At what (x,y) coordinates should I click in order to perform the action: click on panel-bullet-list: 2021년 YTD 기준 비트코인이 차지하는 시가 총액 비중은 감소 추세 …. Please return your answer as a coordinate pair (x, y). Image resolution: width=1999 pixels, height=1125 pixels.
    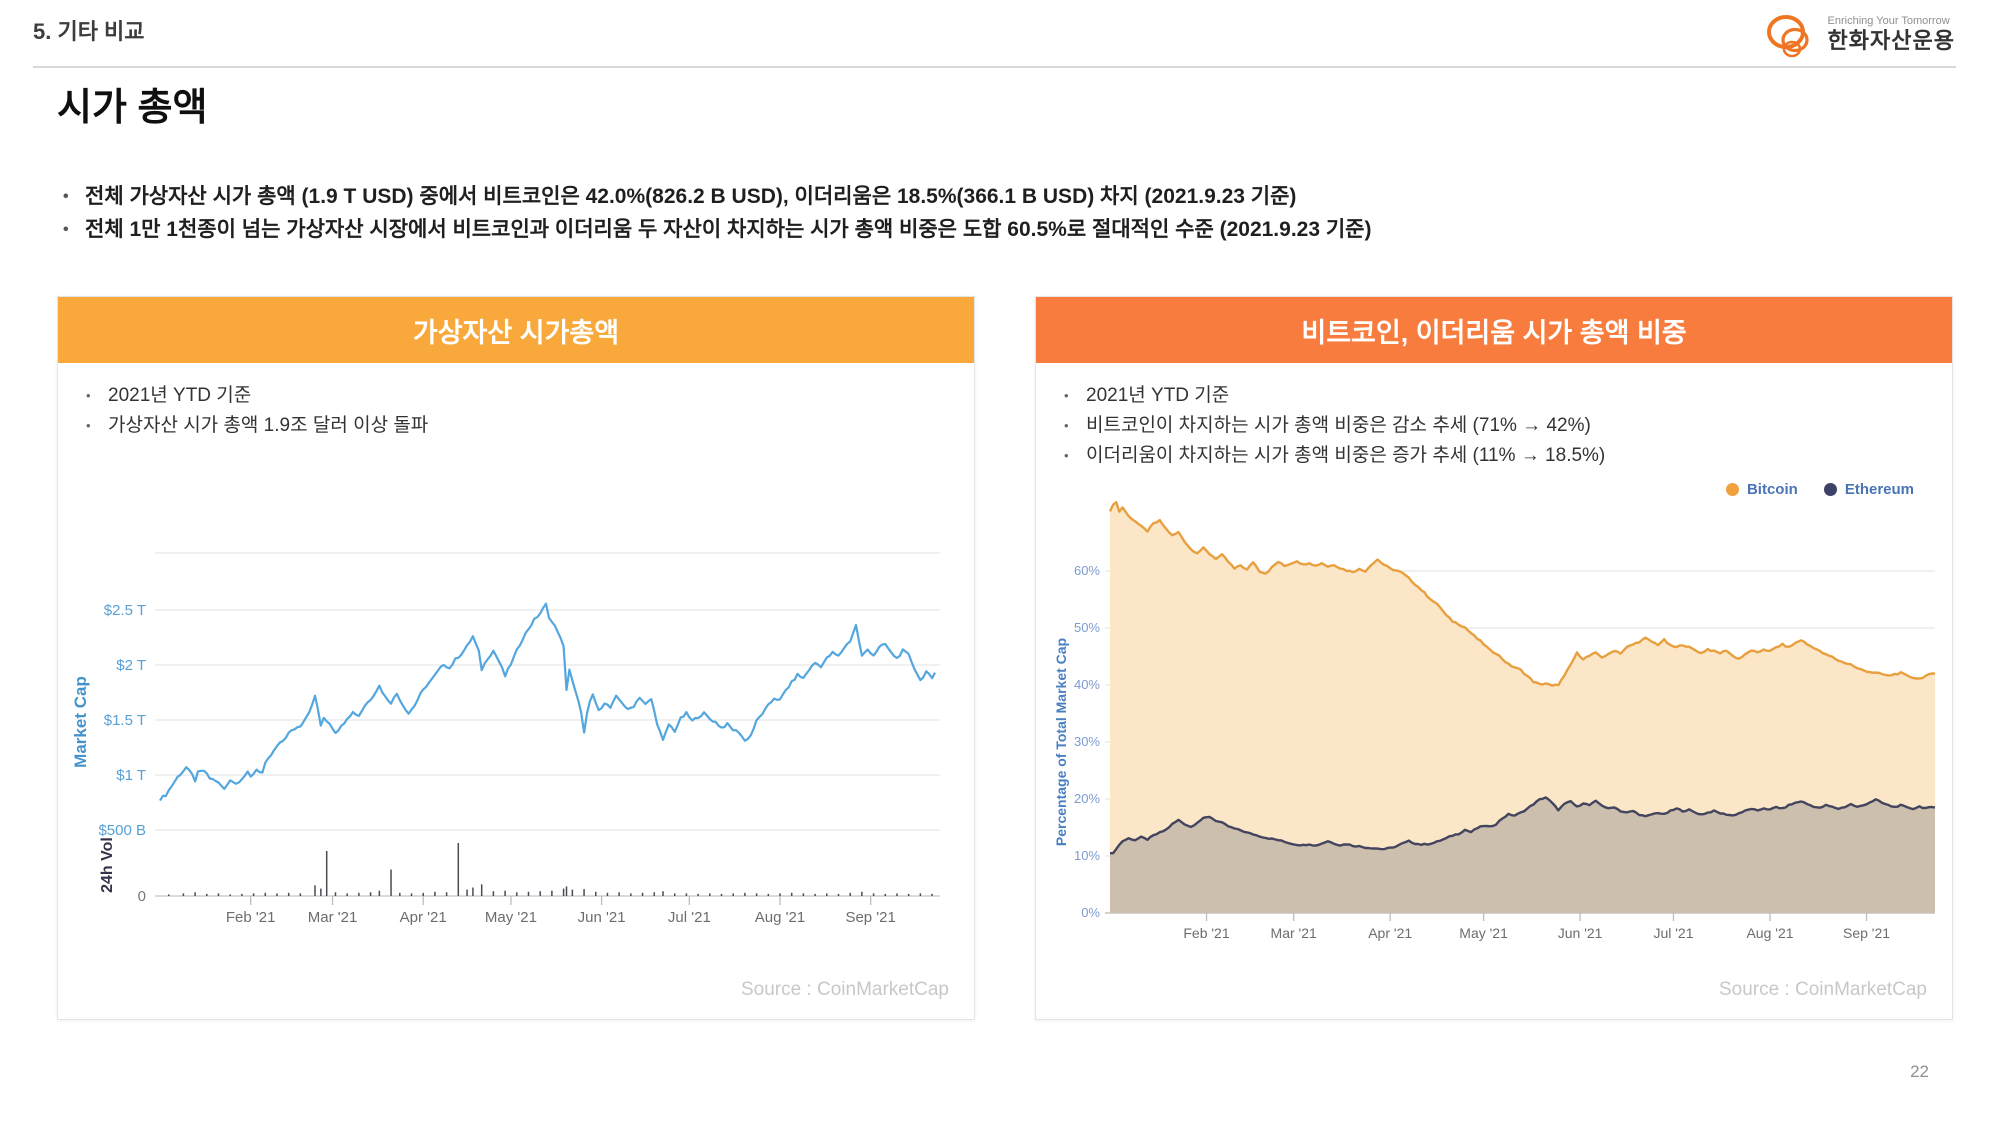
    Looking at the image, I should click on (1494, 426).